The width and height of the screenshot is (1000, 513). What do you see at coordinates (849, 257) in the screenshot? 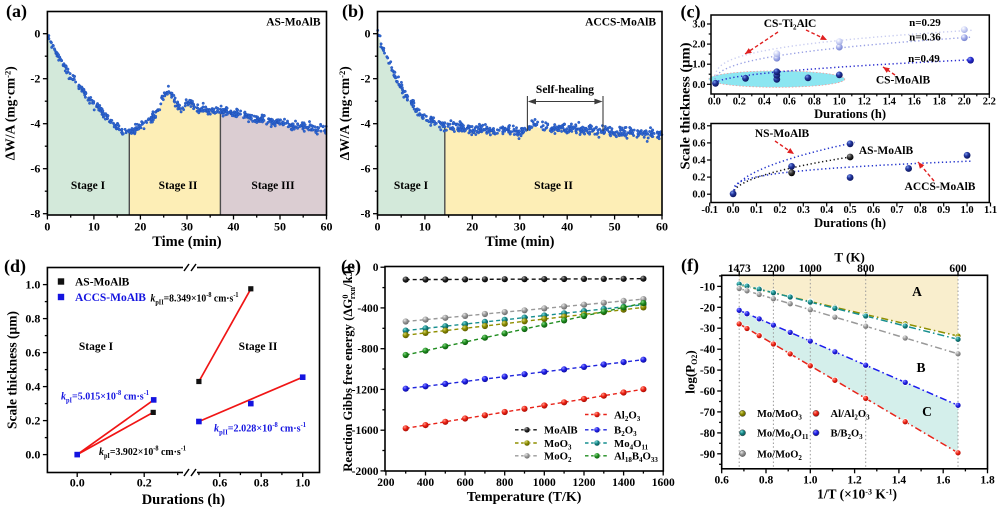
I see `svg-text: T (K)` at bounding box center [849, 257].